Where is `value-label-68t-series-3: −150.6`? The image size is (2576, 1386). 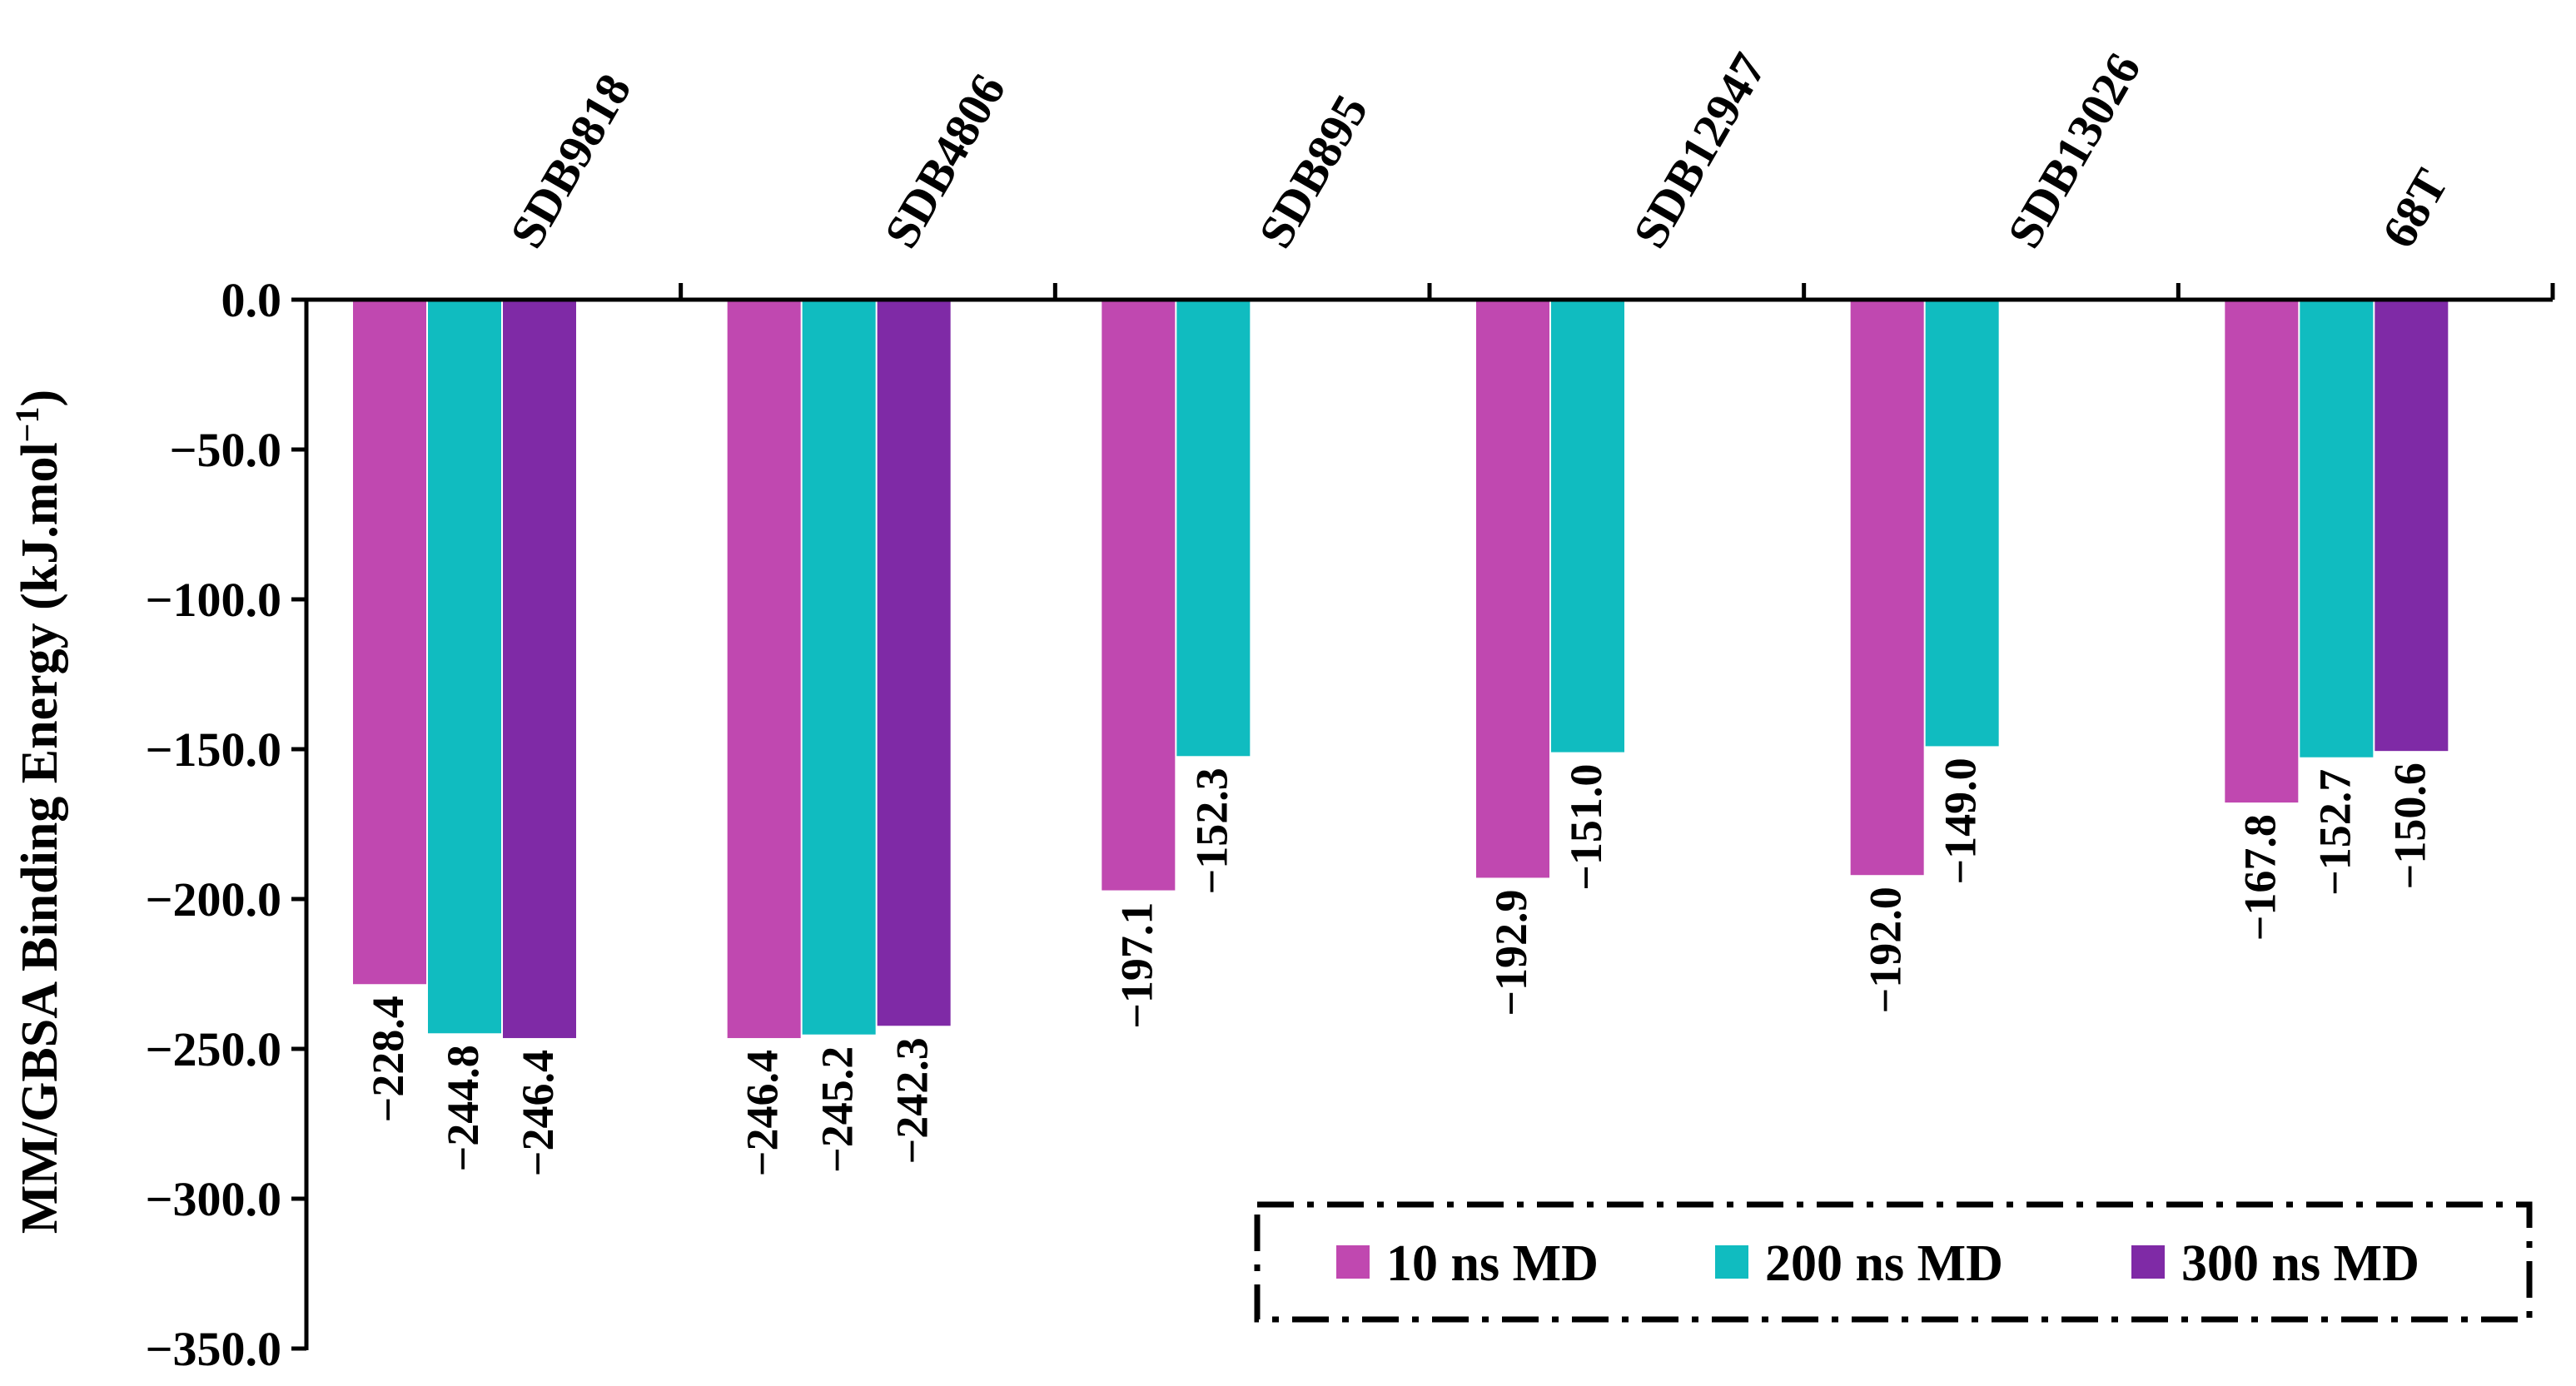
value-label-68t-series-3: −150.6 is located at coordinates (2409, 826).